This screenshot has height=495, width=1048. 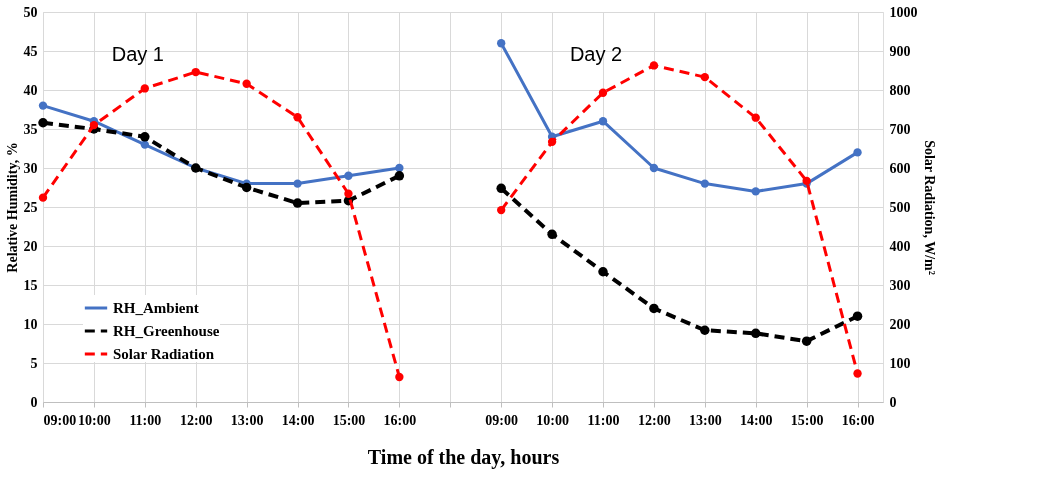 What do you see at coordinates (893, 402) in the screenshot?
I see `y2-tick-label: 0` at bounding box center [893, 402].